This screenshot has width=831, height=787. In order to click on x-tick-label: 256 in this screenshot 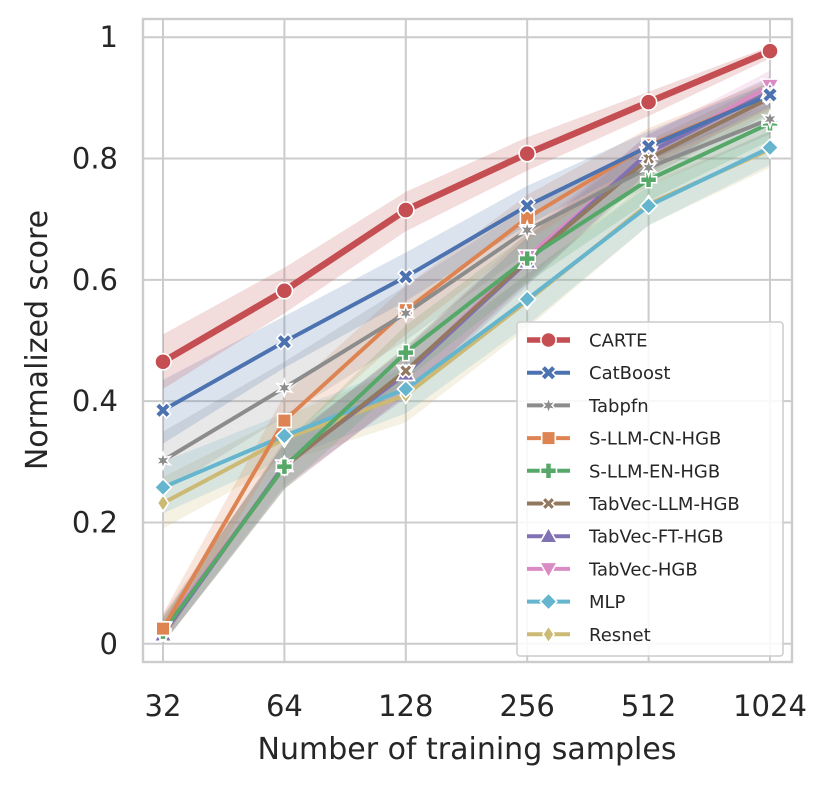, I will do `click(527, 706)`.